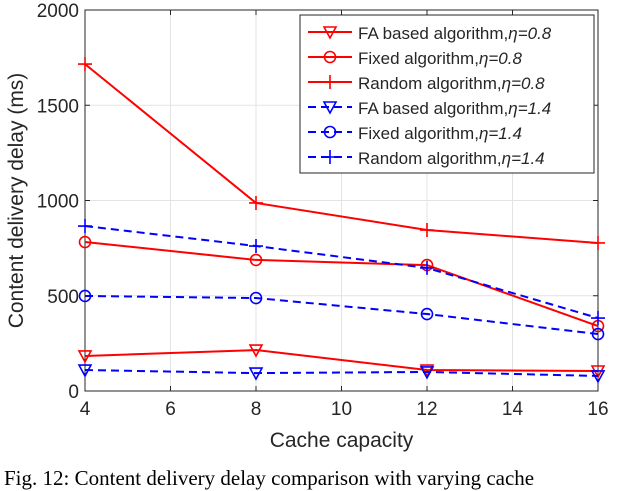 The width and height of the screenshot is (640, 491). I want to click on legend-entry: Fixed algorithm,η=0.8, so click(440, 58).